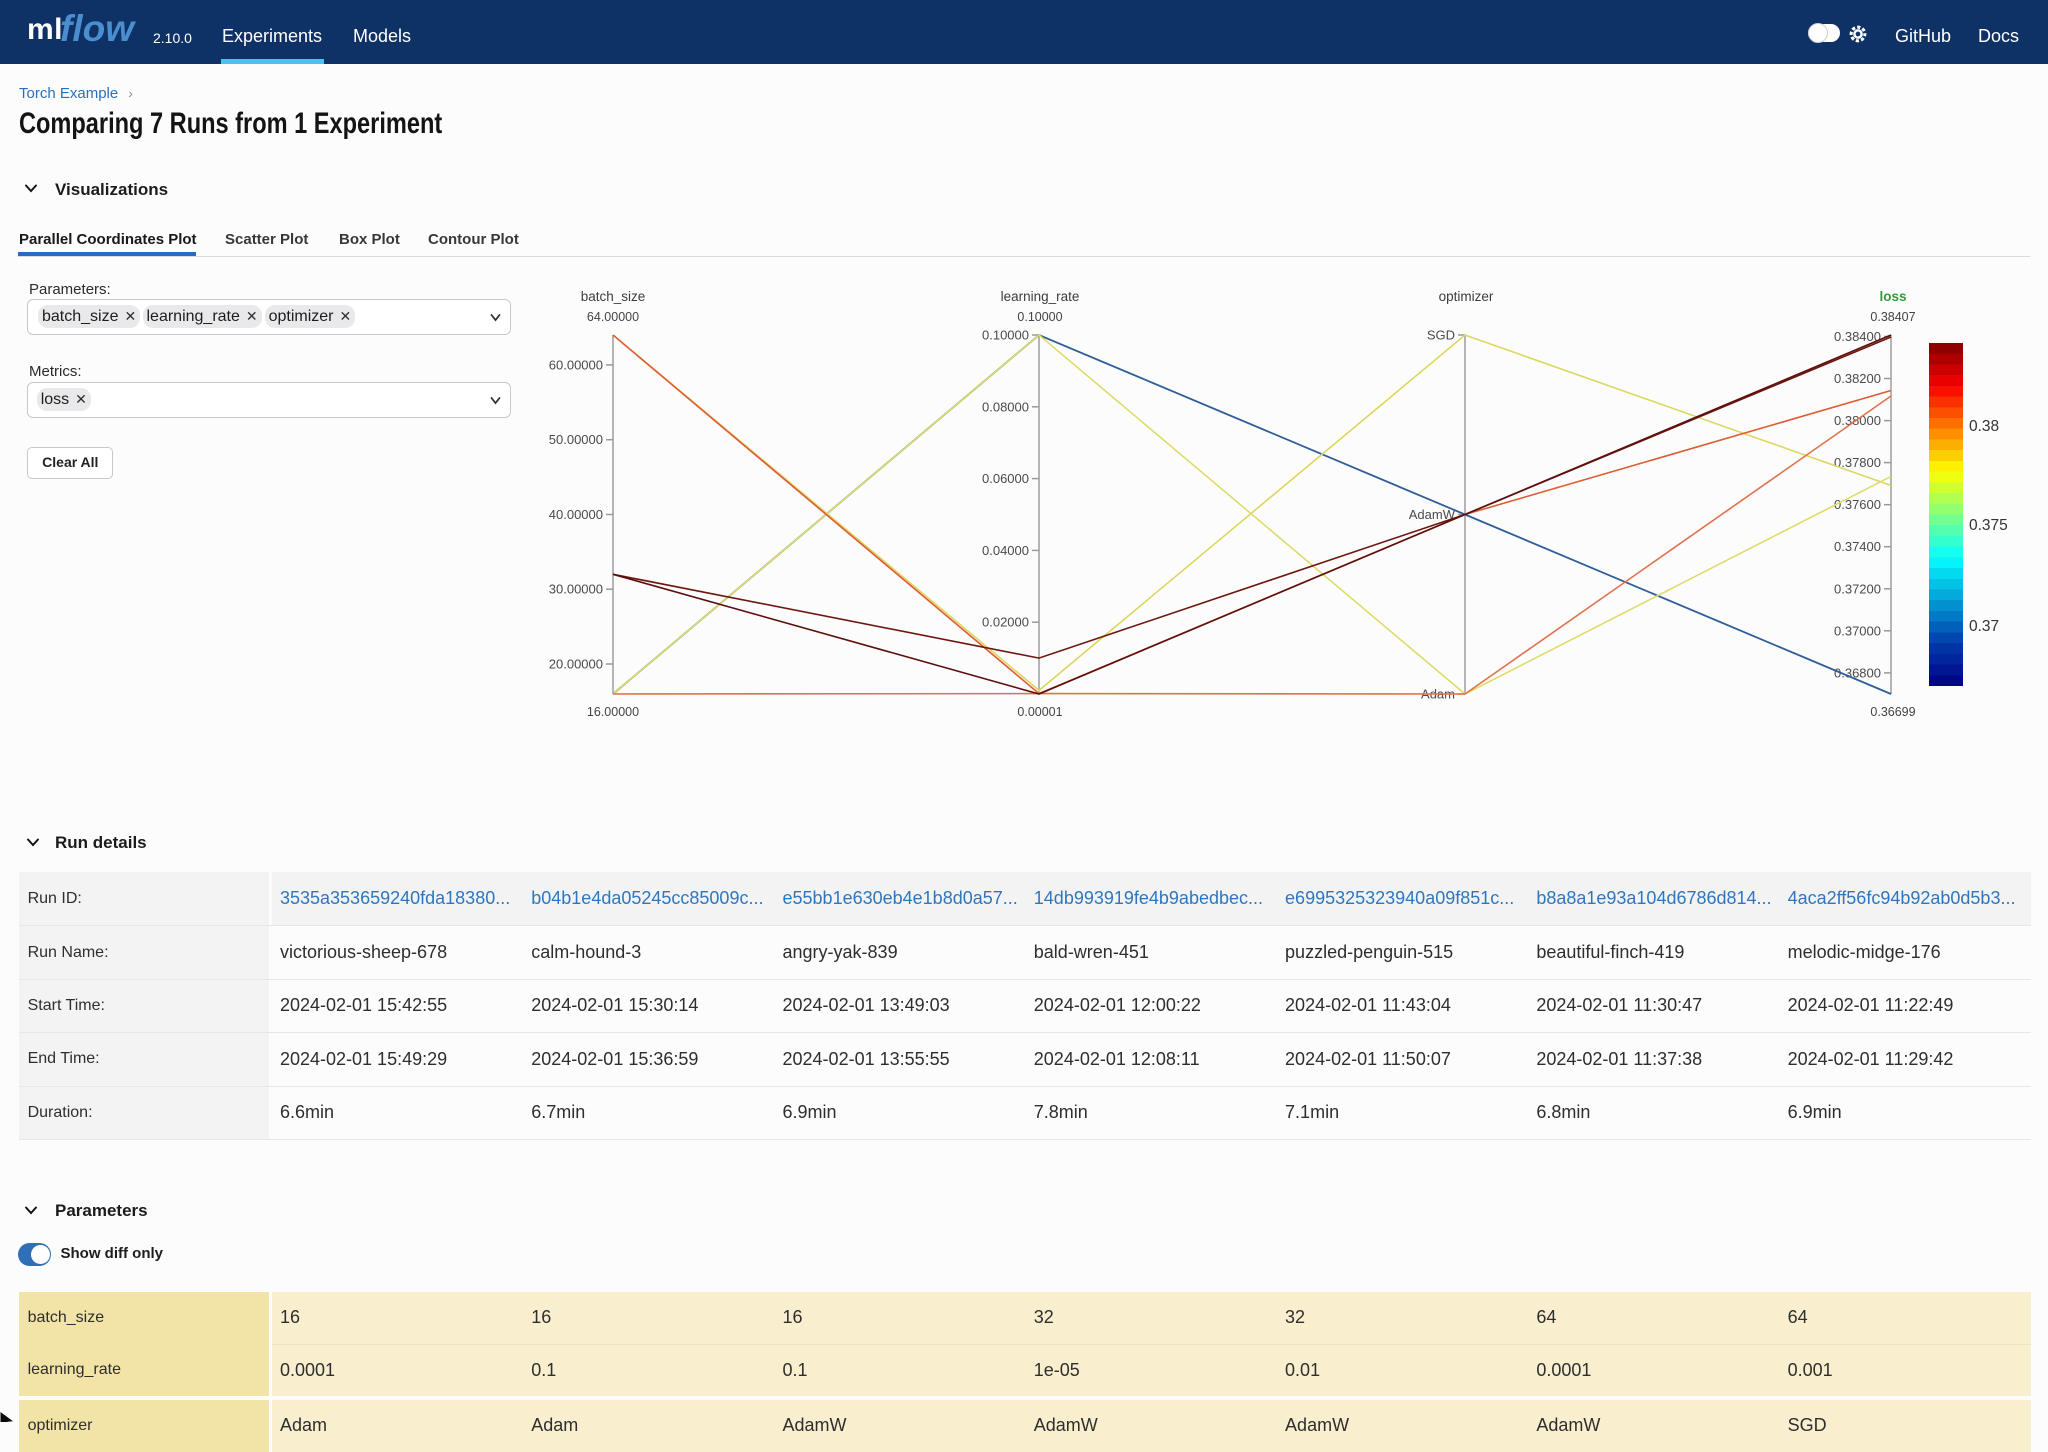  What do you see at coordinates (1857, 336) in the screenshot?
I see `svg-text: 0.38400` at bounding box center [1857, 336].